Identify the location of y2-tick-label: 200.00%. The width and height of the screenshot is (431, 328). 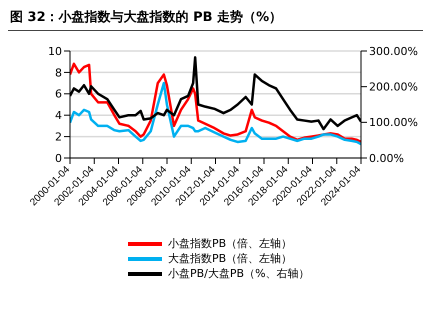
(393, 87).